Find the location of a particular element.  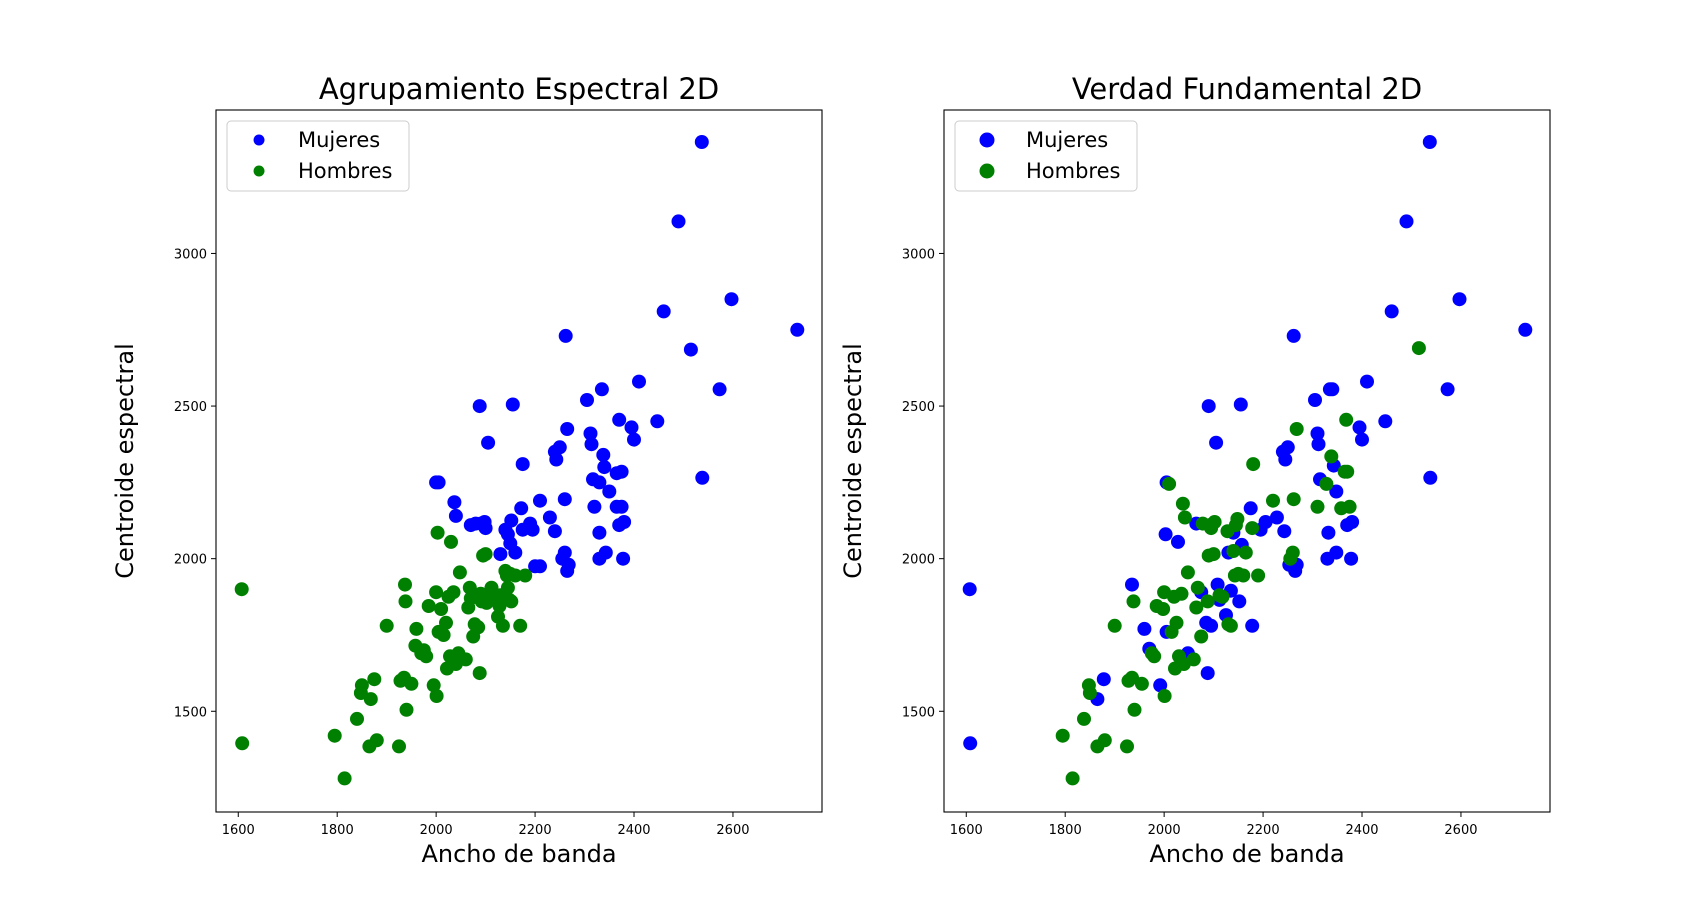

x-tick-label: 1600 is located at coordinates (966, 830).